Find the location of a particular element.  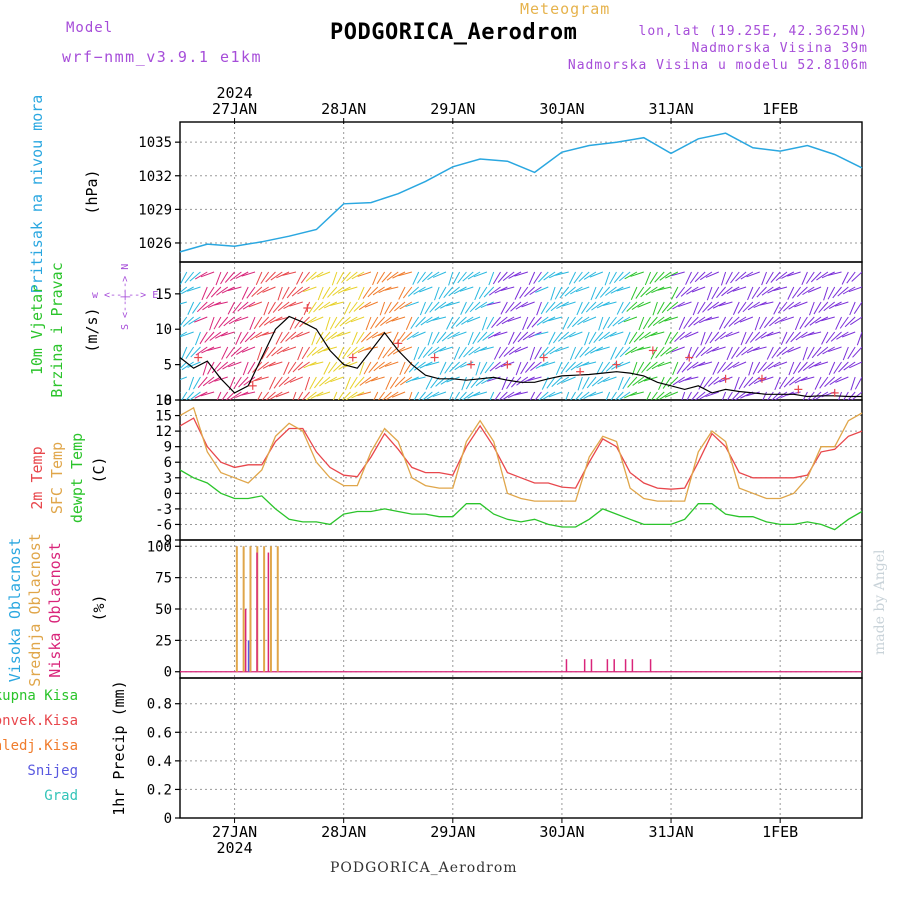

cloud-ylabel-low: Niska Oblacnost is located at coordinates (55, 609).